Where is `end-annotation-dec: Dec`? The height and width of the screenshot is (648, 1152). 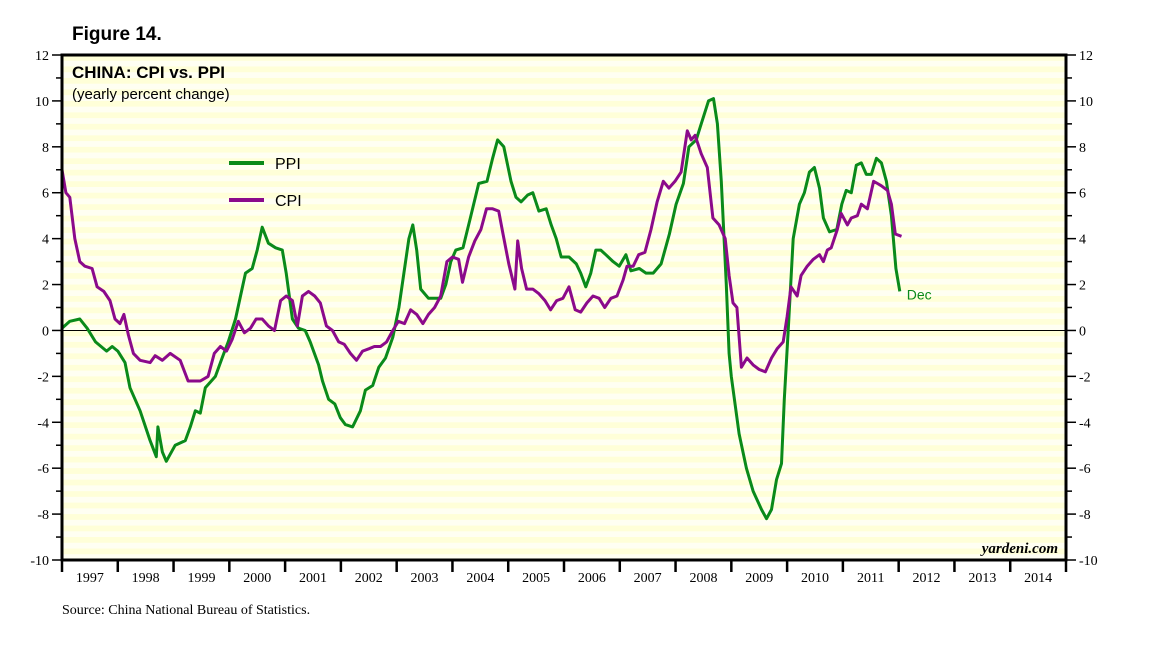 end-annotation-dec: Dec is located at coordinates (919, 294).